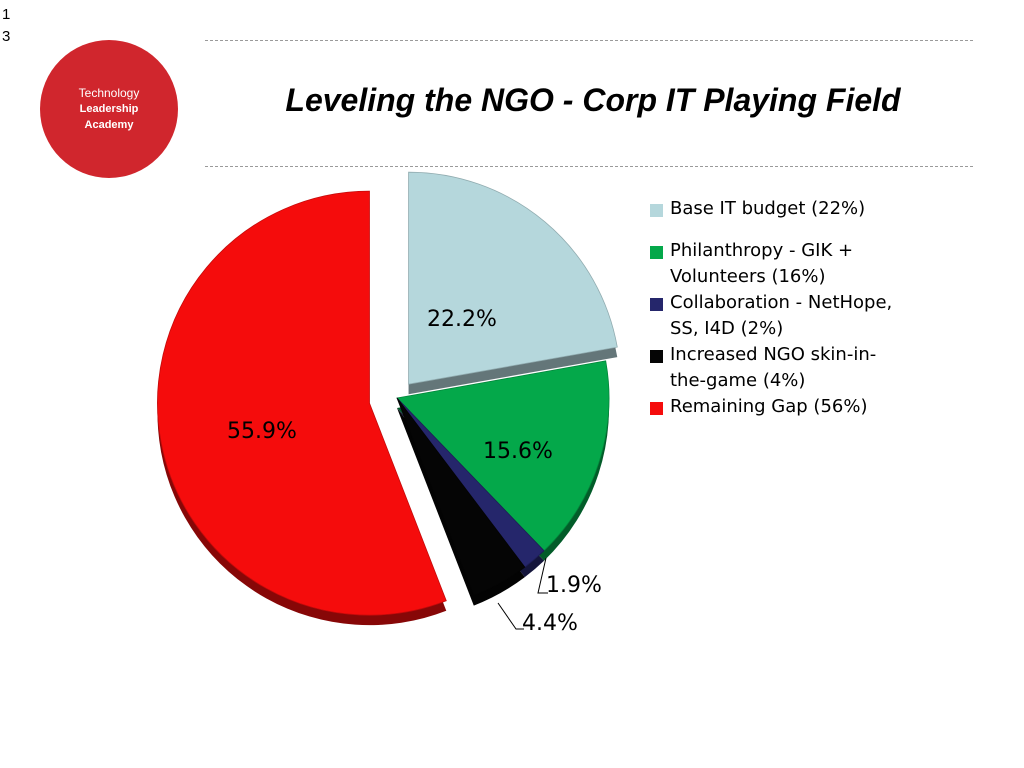 This screenshot has height=768, width=1024. I want to click on legend-label: Remaining Gap (56%), so click(769, 406).